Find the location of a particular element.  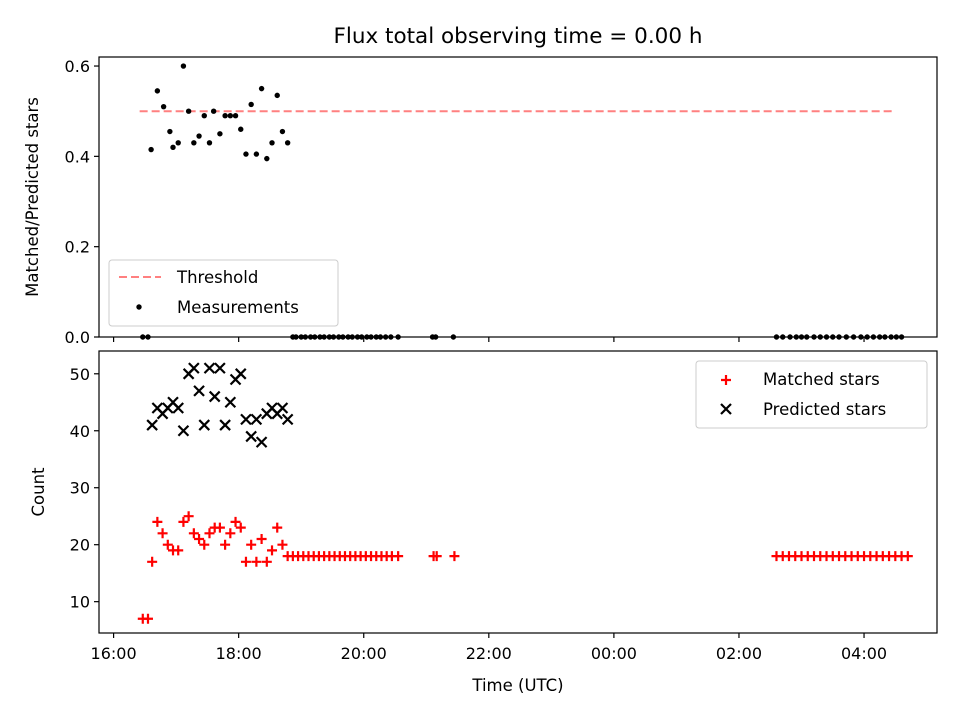

series-matched-stars is located at coordinates (525, 567).